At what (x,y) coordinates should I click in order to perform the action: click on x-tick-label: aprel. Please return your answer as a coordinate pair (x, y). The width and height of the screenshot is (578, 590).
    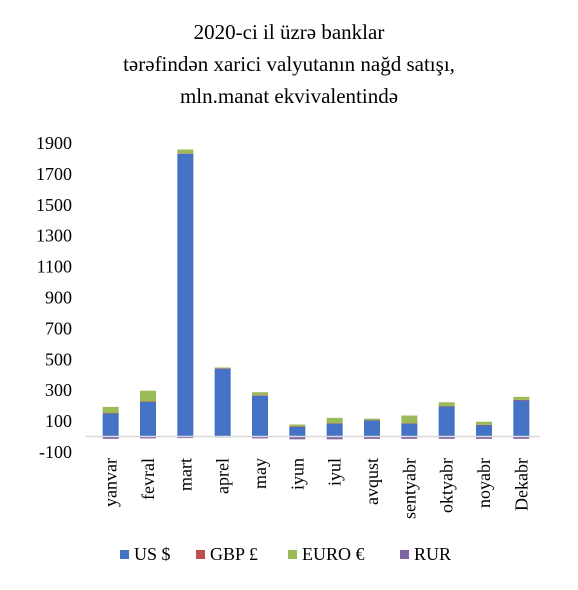
    Looking at the image, I should click on (223, 476).